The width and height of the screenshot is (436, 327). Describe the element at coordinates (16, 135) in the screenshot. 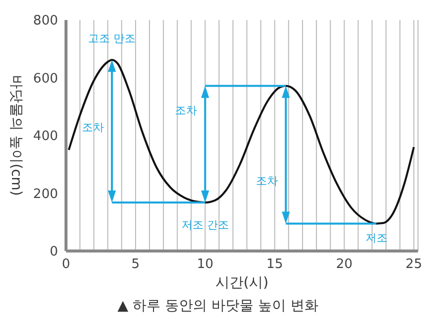

I see `y-axis-title: 바닷물의 높이(cm)` at that location.